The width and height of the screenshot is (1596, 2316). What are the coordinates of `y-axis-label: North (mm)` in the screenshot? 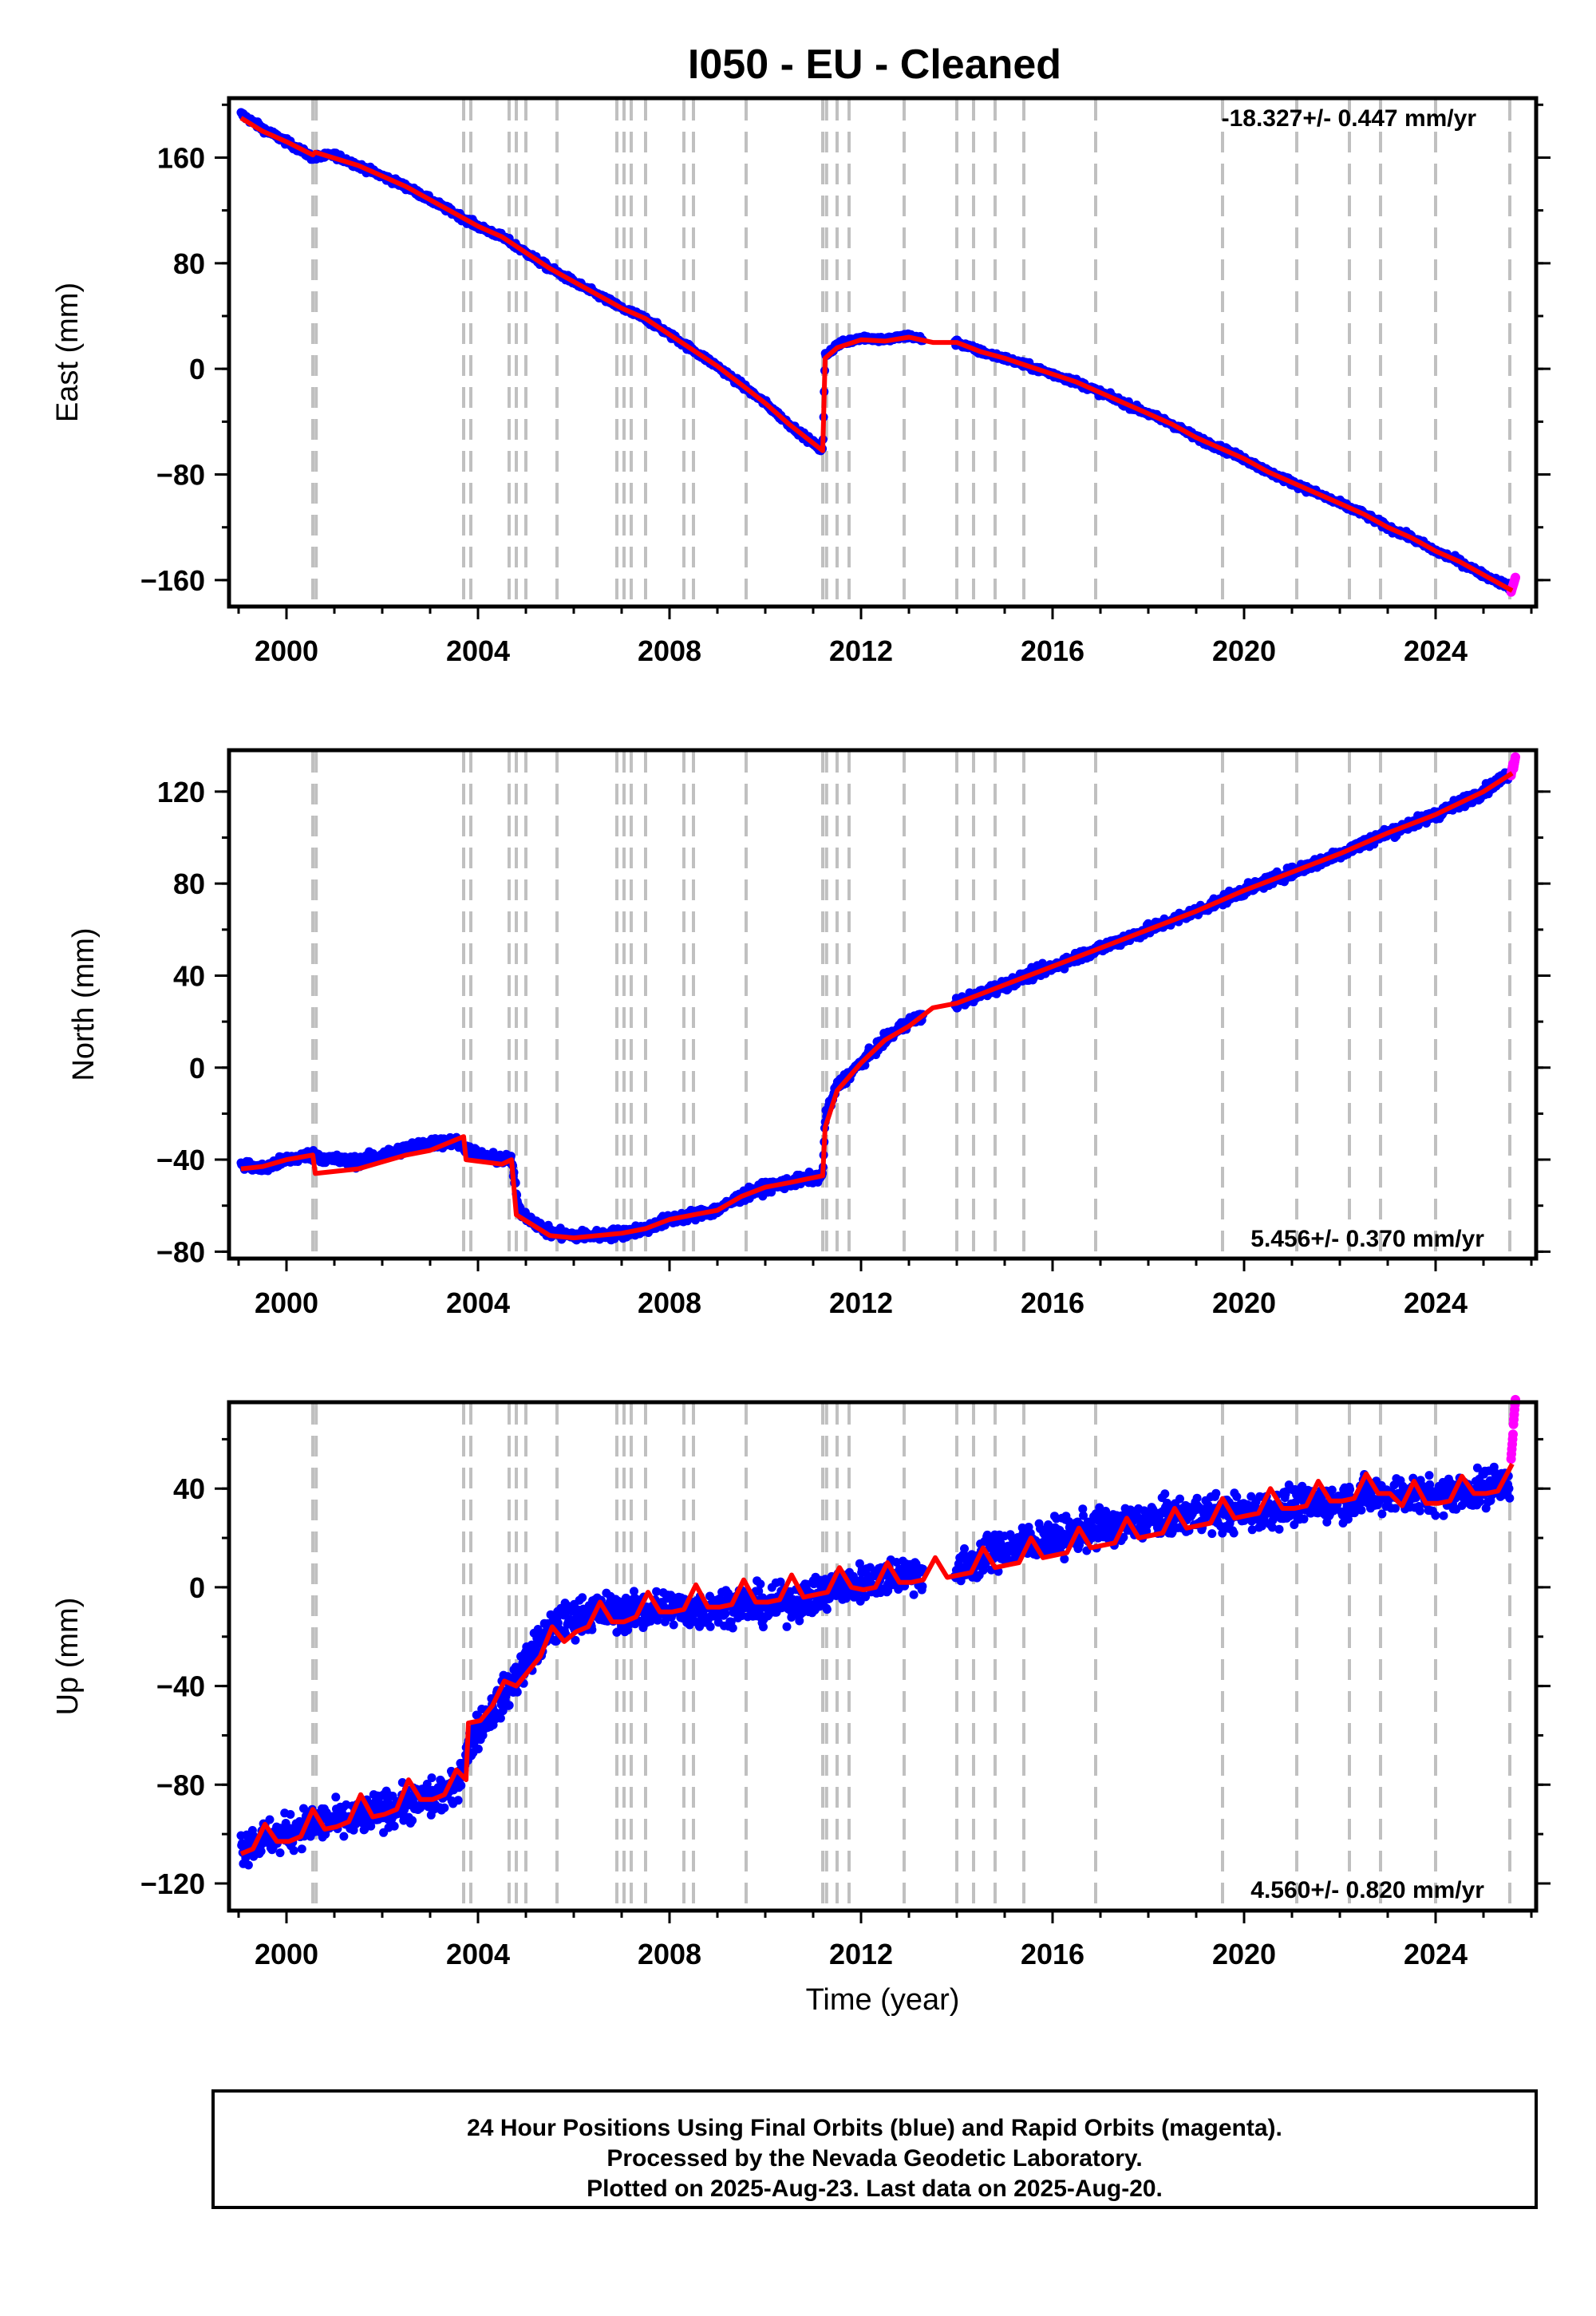 It's located at (84, 1004).